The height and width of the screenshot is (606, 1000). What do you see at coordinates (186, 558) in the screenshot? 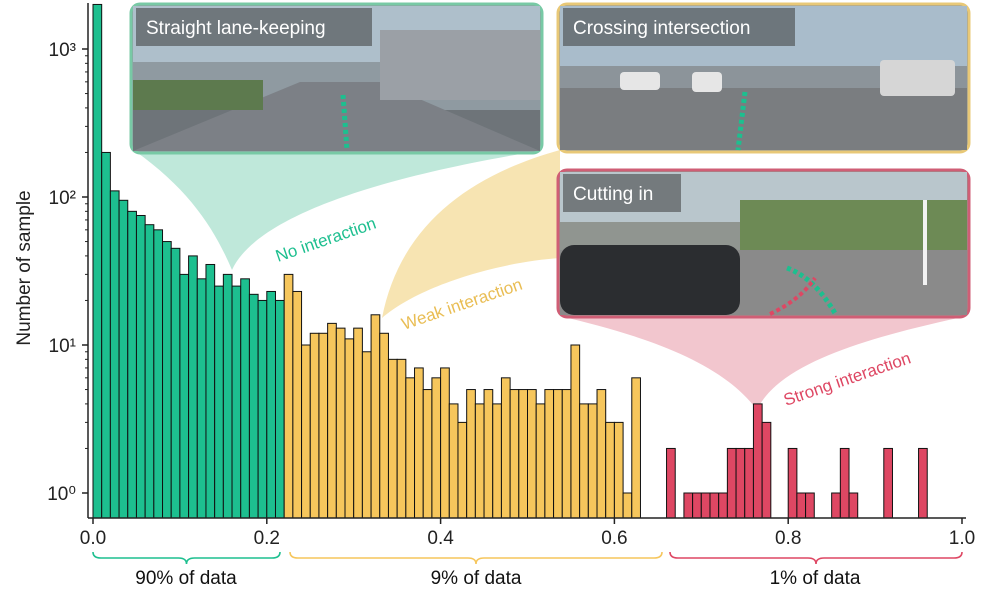
I see `no-interaction-brace` at bounding box center [186, 558].